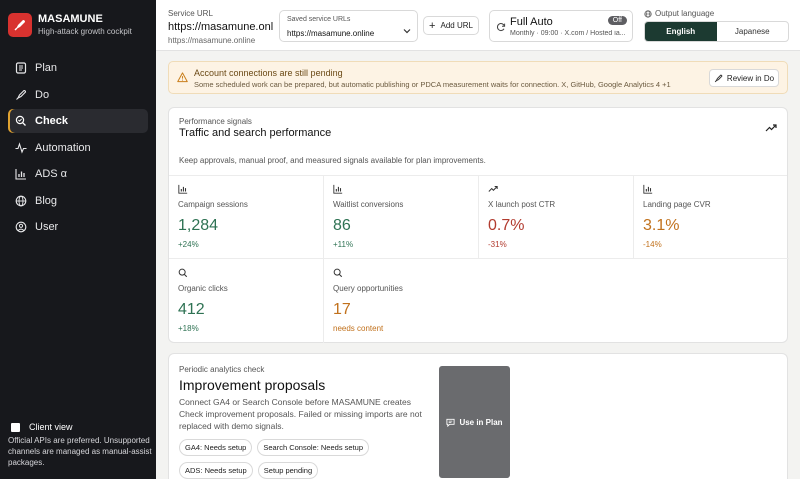  I want to click on list-icon, so click(21, 68).